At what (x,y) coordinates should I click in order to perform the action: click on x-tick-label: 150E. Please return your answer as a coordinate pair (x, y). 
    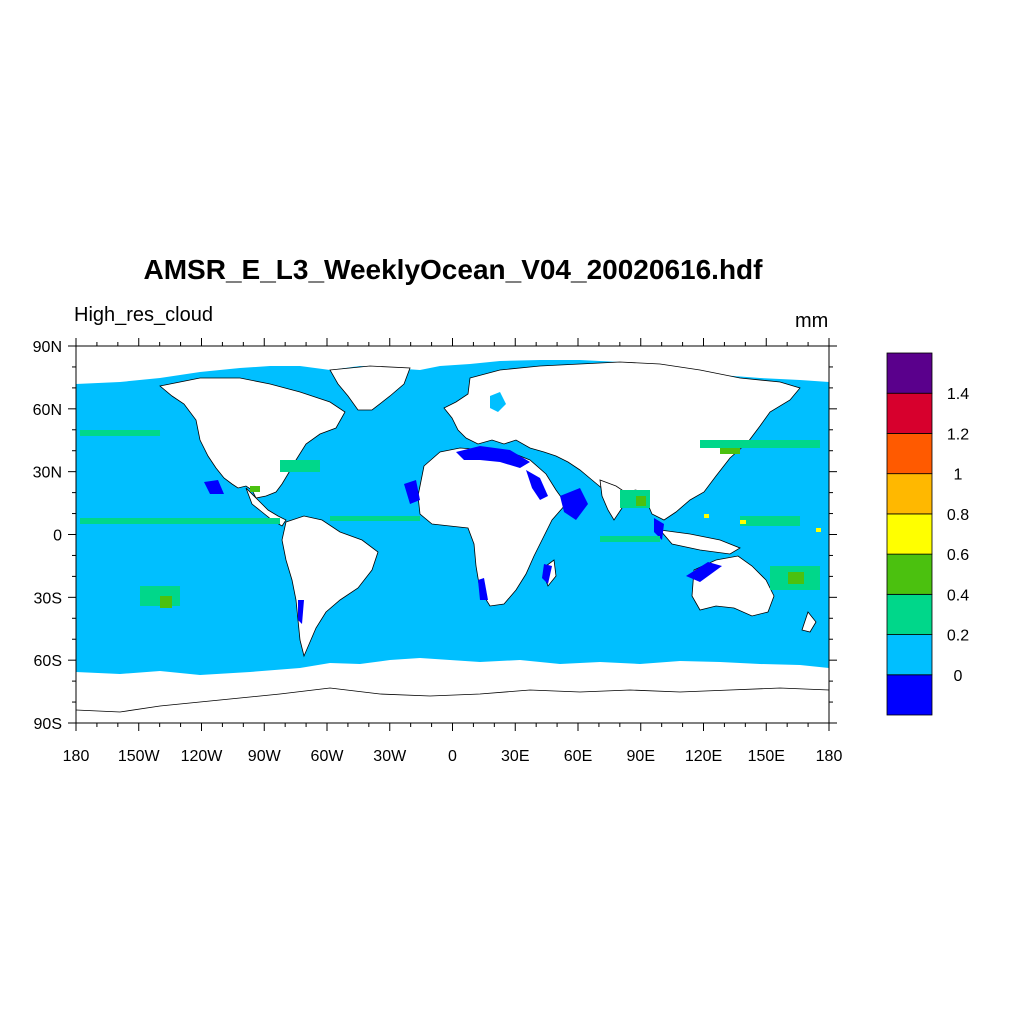
    Looking at the image, I should click on (766, 756).